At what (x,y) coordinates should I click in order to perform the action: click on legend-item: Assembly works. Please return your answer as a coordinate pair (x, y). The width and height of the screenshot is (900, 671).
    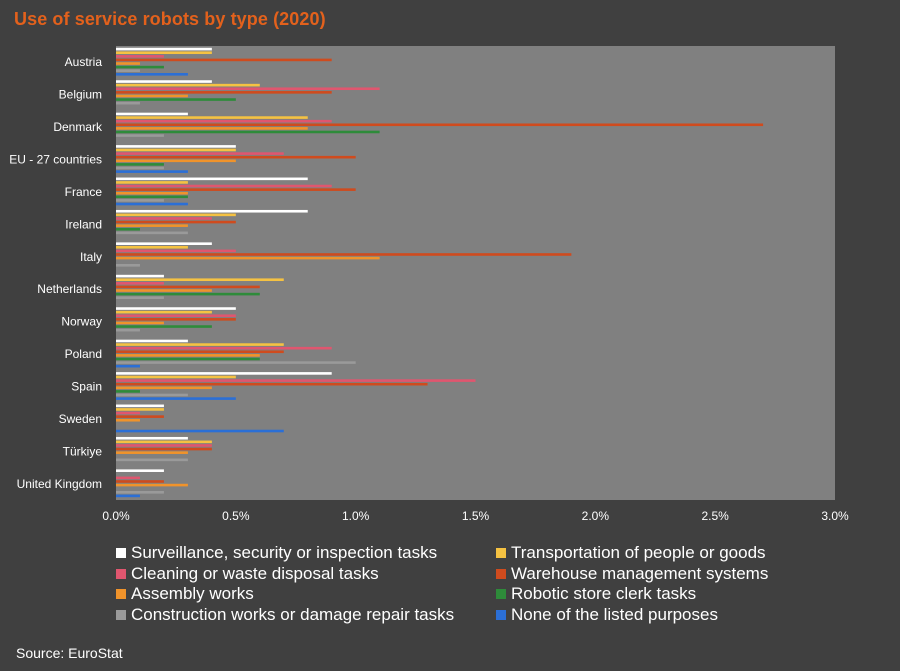
    Looking at the image, I should click on (306, 594).